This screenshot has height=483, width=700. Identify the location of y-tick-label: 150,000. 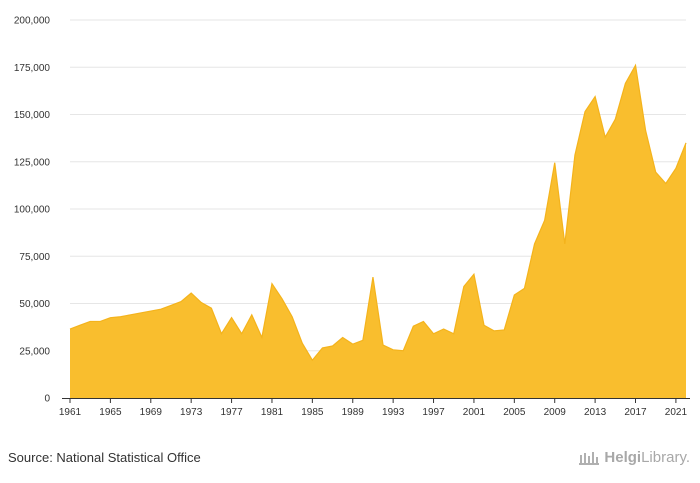
(32, 115).